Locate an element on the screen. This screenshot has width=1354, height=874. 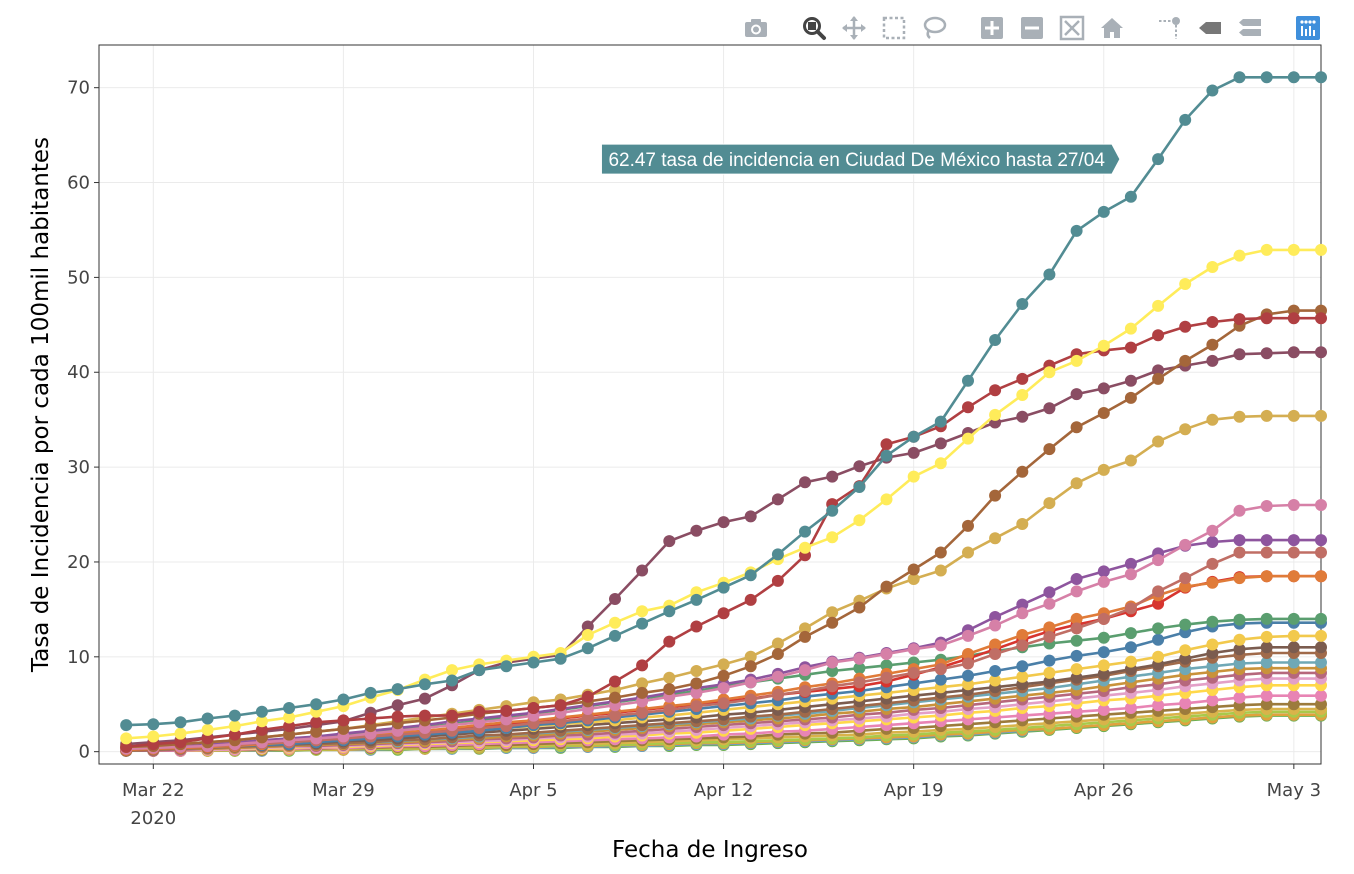
pan-icon is located at coordinates (854, 28).